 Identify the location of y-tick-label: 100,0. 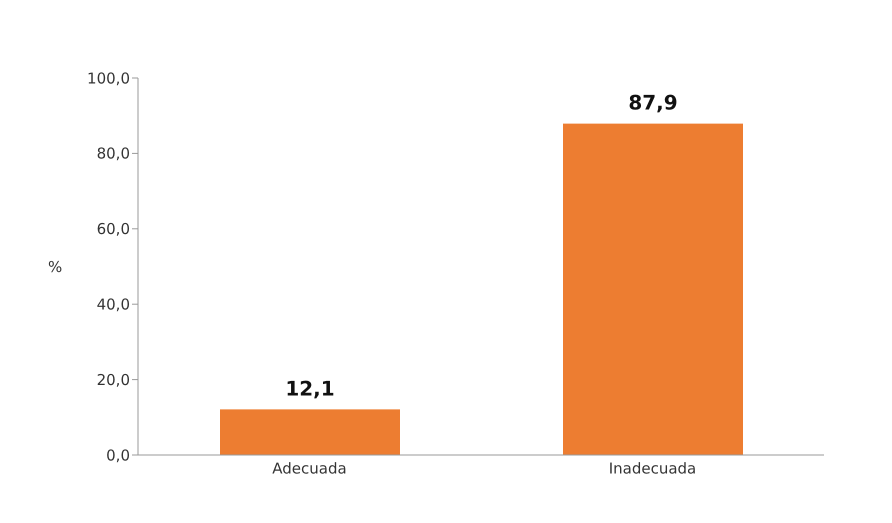
(108, 78).